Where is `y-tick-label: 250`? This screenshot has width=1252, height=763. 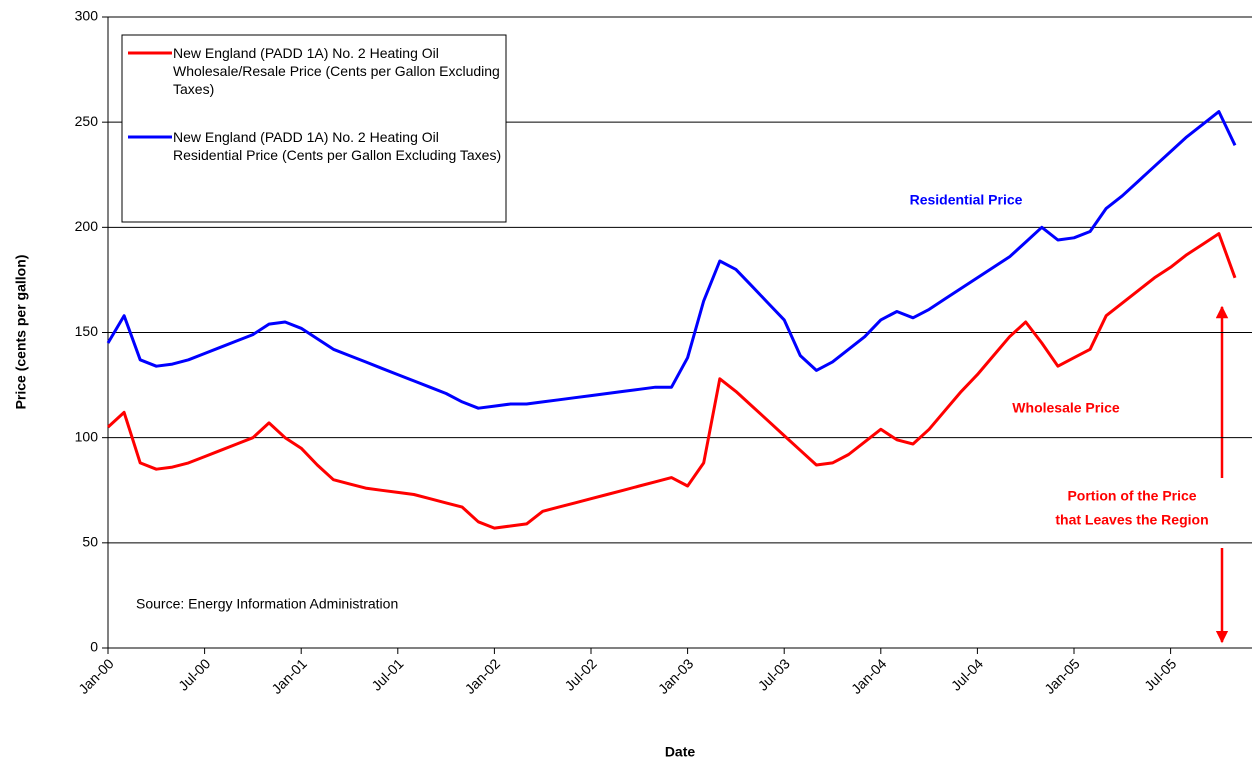 y-tick-label: 250 is located at coordinates (87, 121).